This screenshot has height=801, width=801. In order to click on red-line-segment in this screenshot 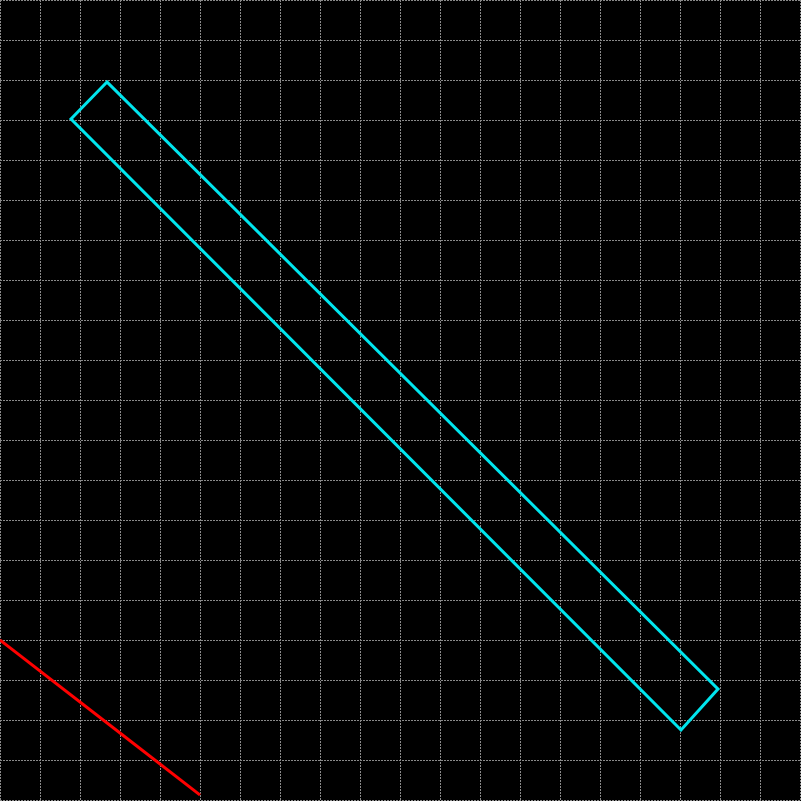, I will do `click(100, 717)`.